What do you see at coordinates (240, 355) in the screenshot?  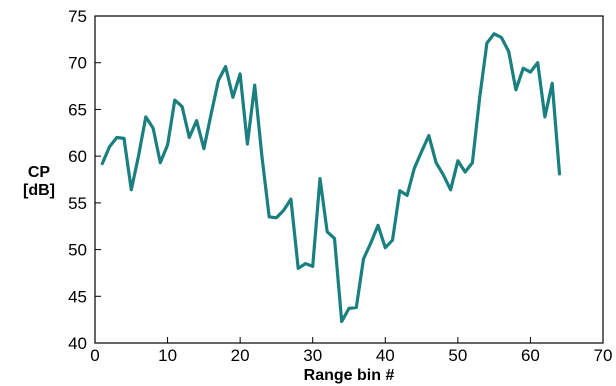 I see `x-tick-label: 20` at bounding box center [240, 355].